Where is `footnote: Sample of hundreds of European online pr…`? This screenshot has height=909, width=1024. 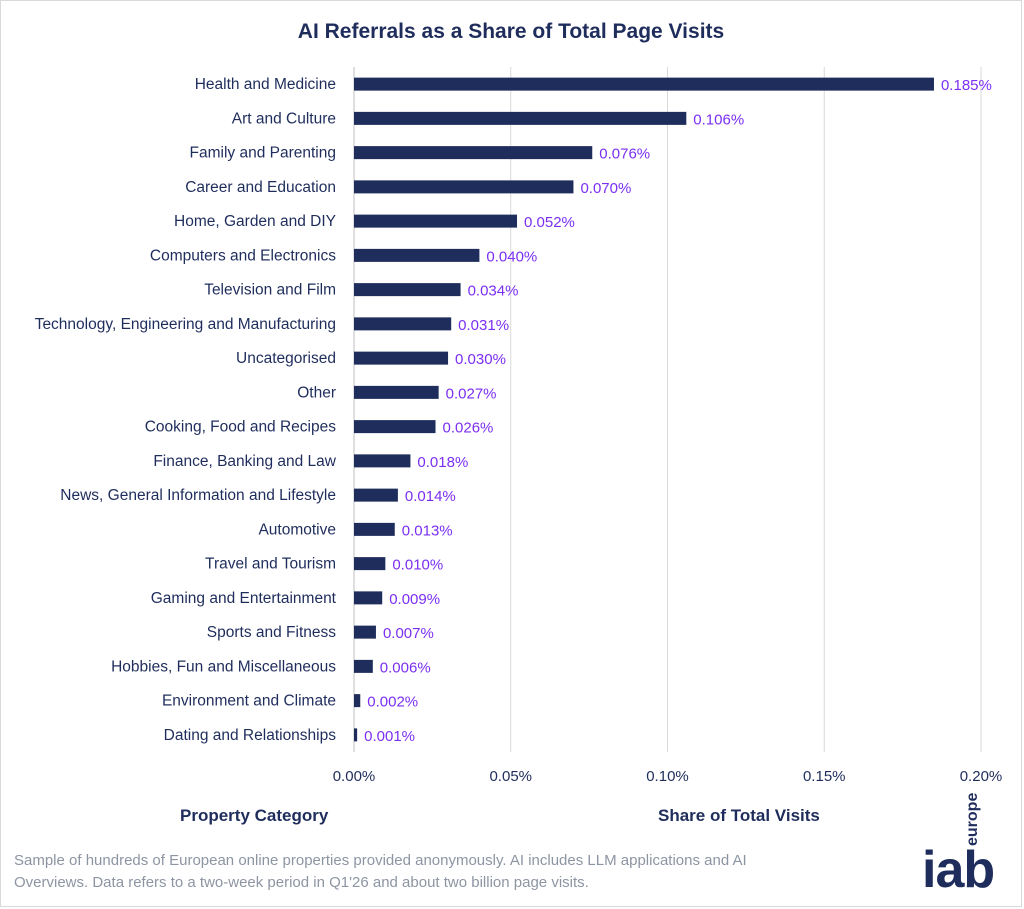
footnote: Sample of hundreds of European online pr… is located at coordinates (380, 871).